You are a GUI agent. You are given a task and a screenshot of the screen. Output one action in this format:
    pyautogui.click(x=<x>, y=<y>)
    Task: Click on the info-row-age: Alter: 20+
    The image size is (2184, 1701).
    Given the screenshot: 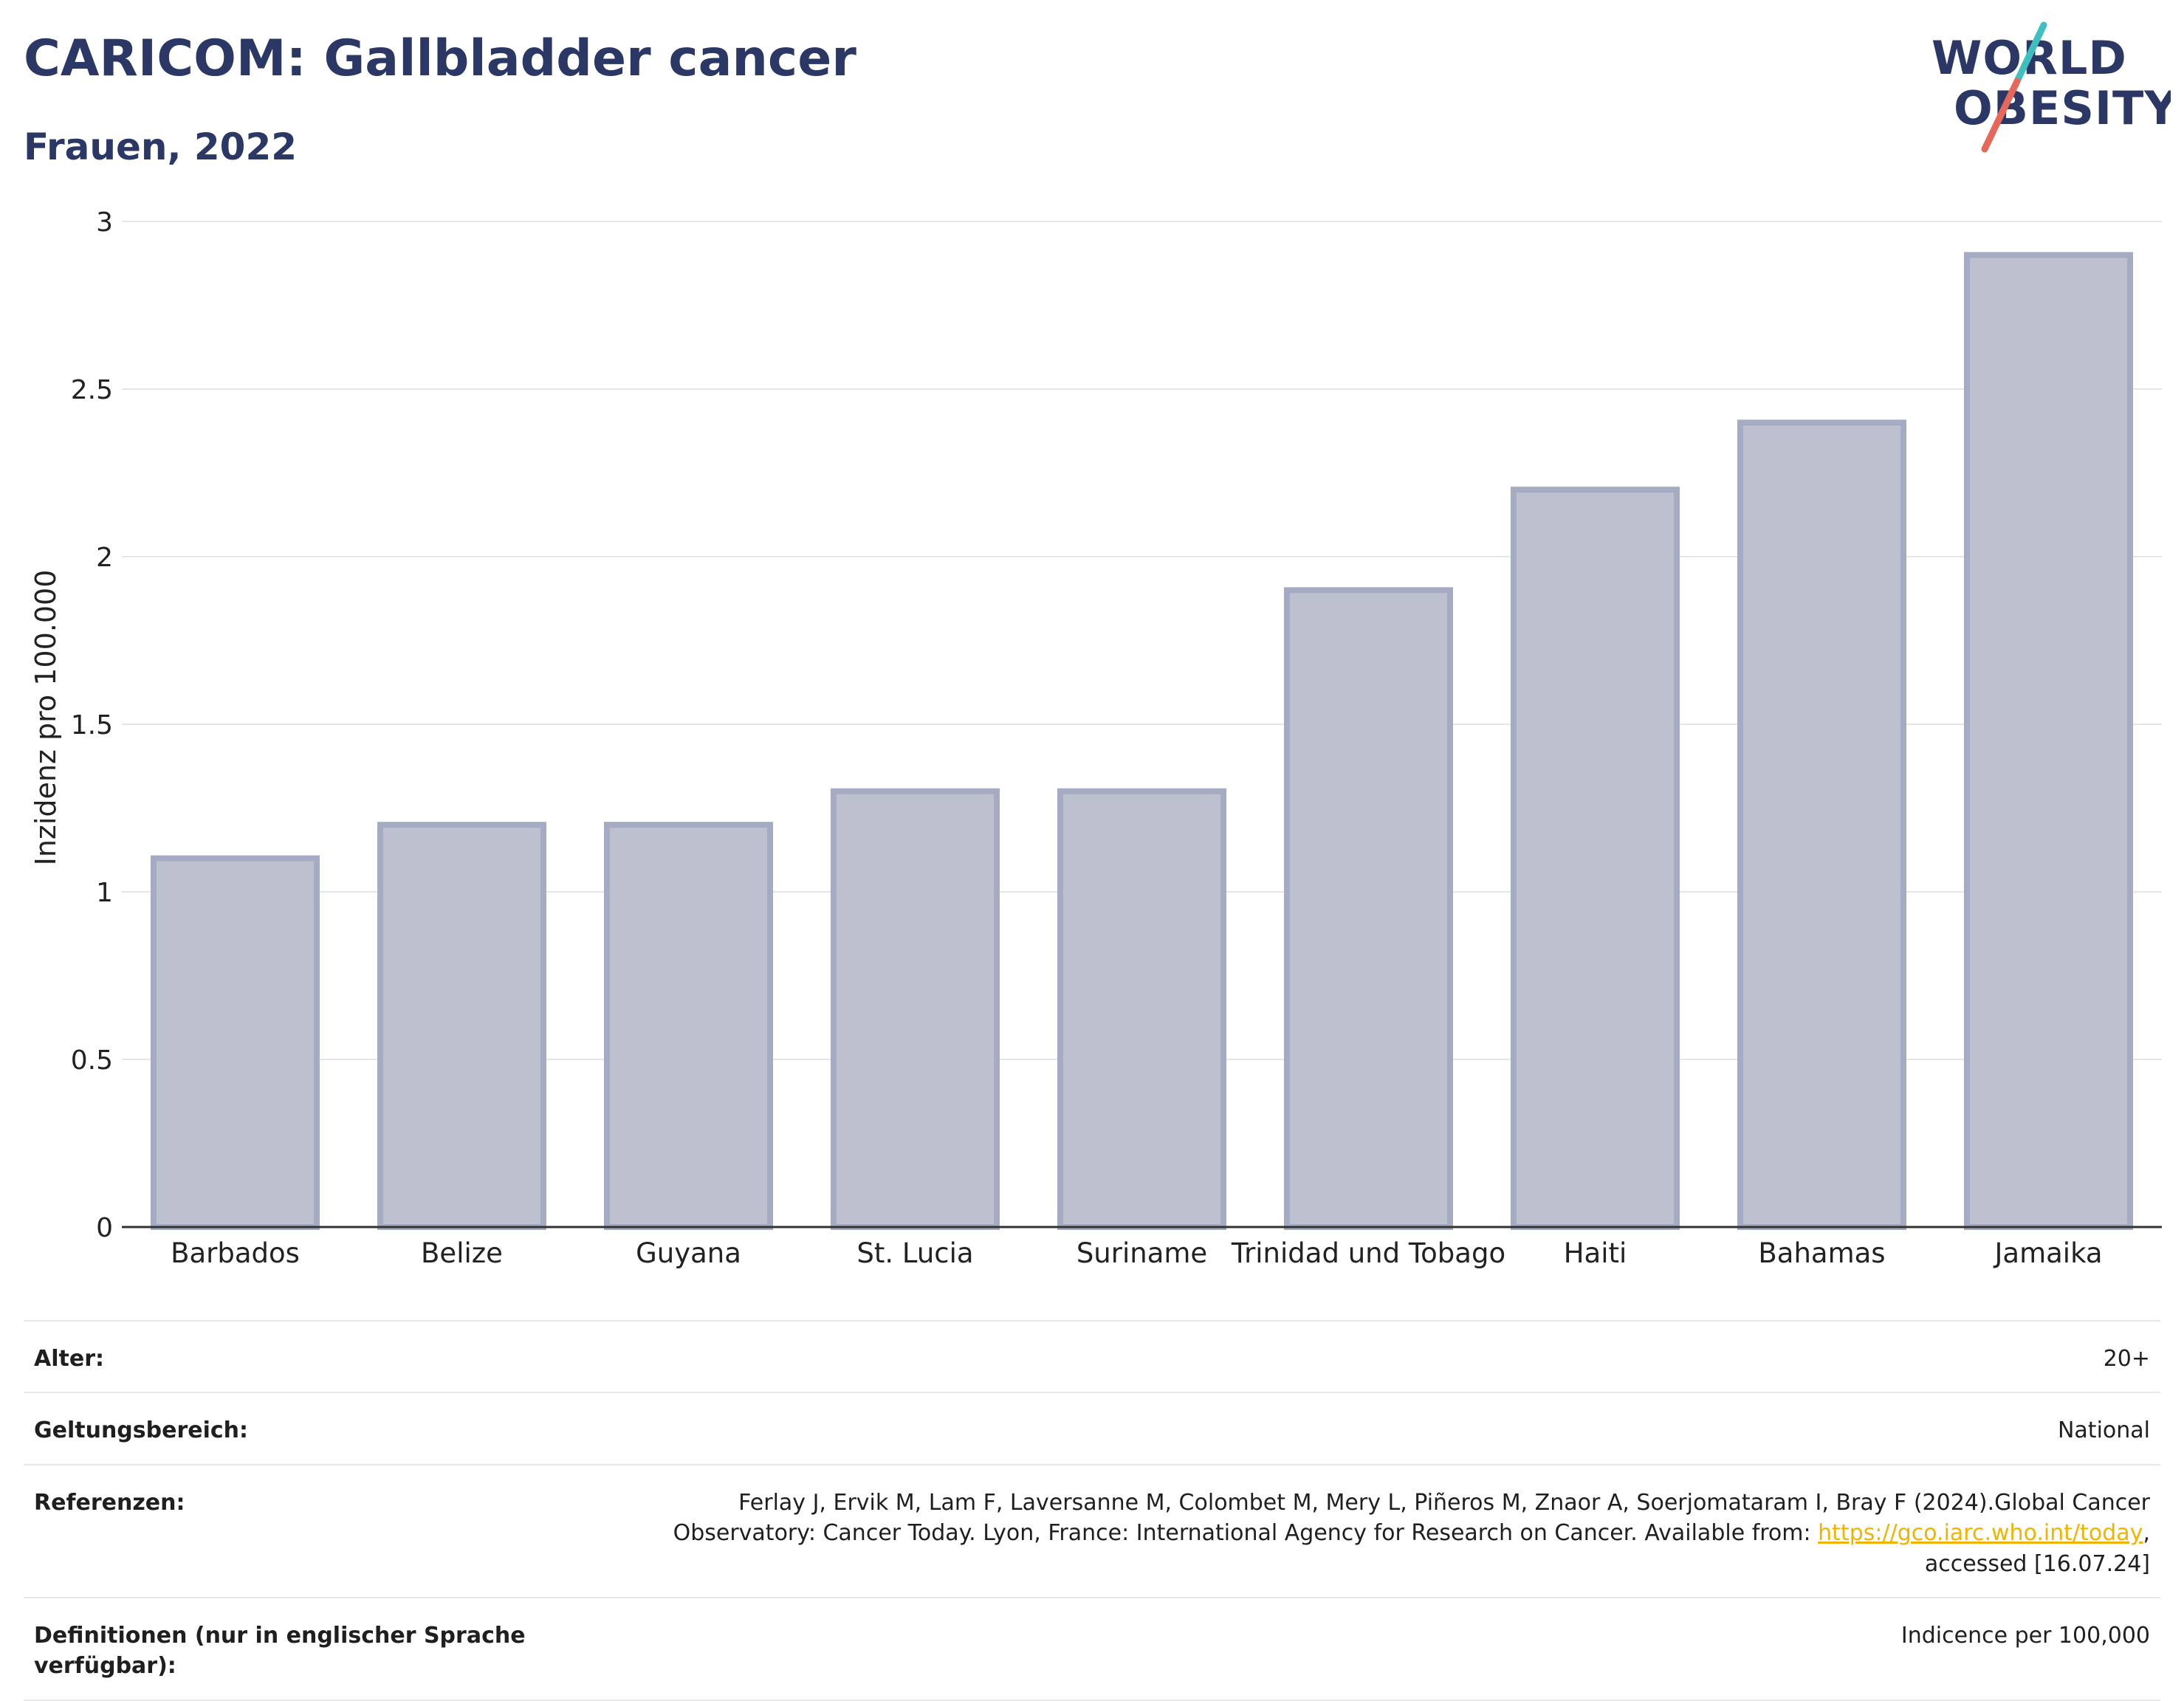 What is the action you would take?
    pyautogui.click(x=1092, y=1356)
    